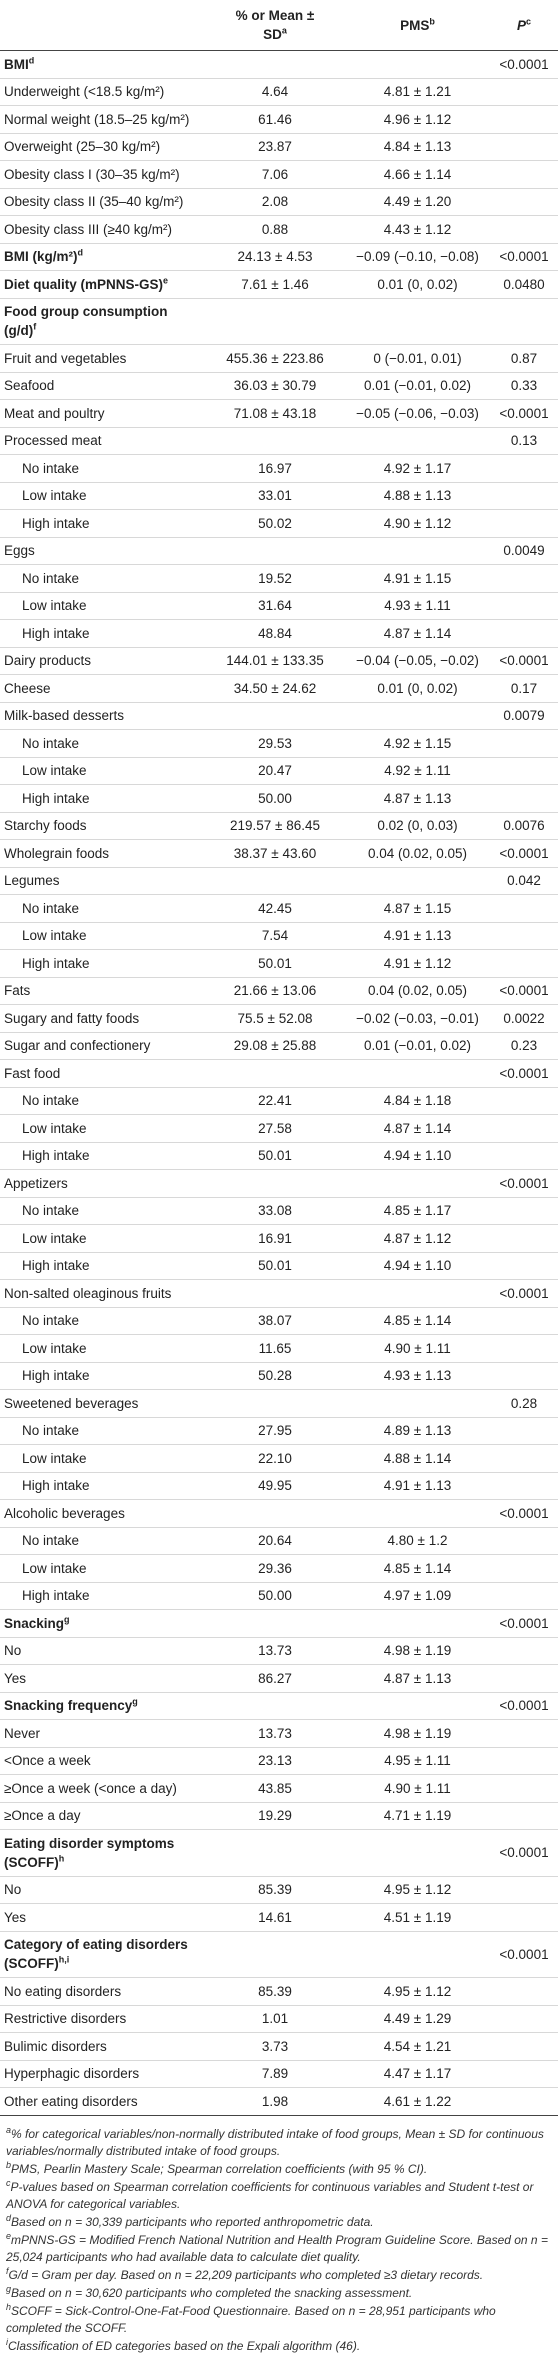  What do you see at coordinates (102, 633) in the screenshot?
I see `row-label-cell: High intake` at bounding box center [102, 633].